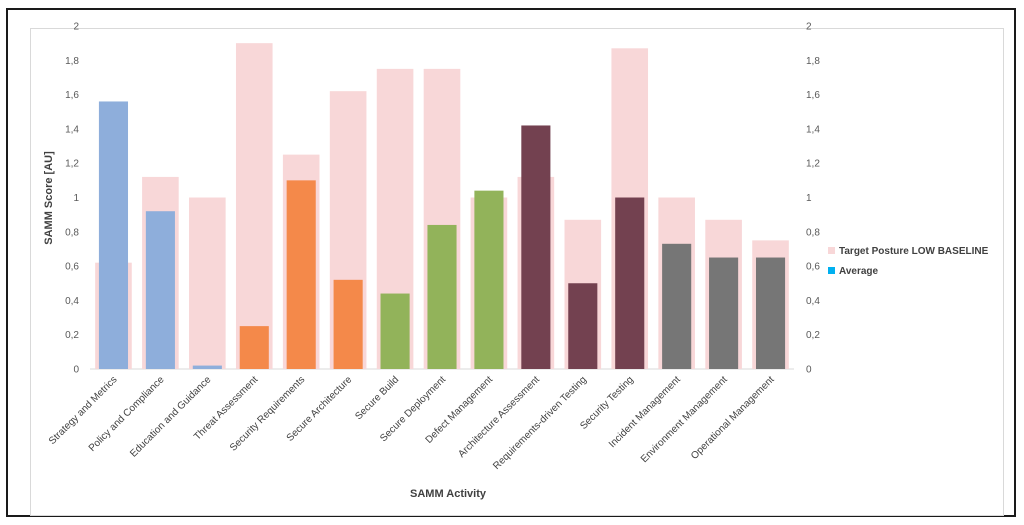  What do you see at coordinates (684, 419) in the screenshot?
I see `category-label-13: Environment Management` at bounding box center [684, 419].